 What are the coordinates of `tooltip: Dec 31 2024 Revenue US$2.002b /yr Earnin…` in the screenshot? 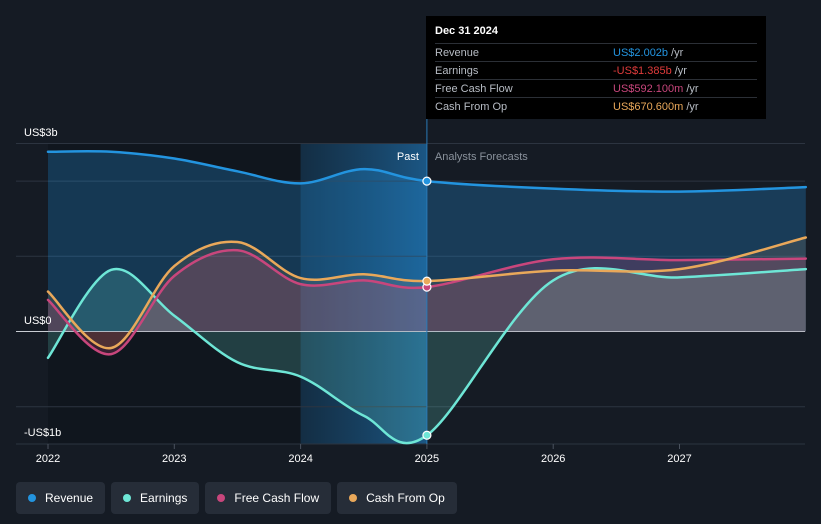 It's located at (596, 67).